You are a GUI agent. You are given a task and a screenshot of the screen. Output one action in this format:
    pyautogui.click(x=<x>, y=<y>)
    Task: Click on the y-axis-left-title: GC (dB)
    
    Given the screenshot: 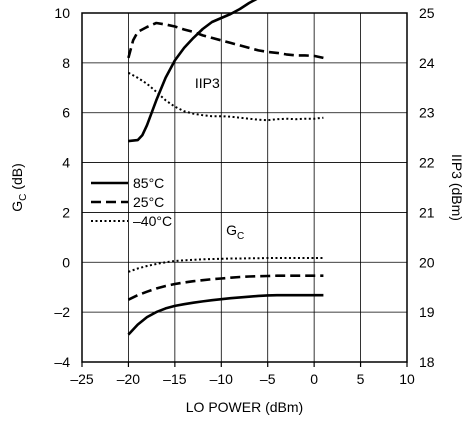 What is the action you would take?
    pyautogui.click(x=19, y=187)
    